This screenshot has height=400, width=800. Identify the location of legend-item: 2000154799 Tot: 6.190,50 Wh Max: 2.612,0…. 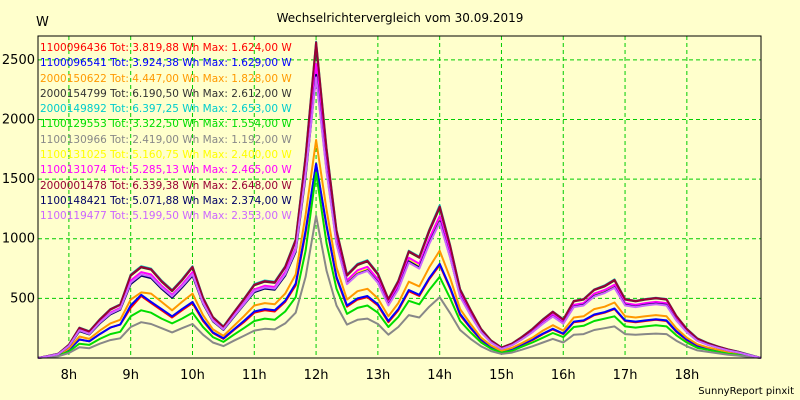
(166, 93).